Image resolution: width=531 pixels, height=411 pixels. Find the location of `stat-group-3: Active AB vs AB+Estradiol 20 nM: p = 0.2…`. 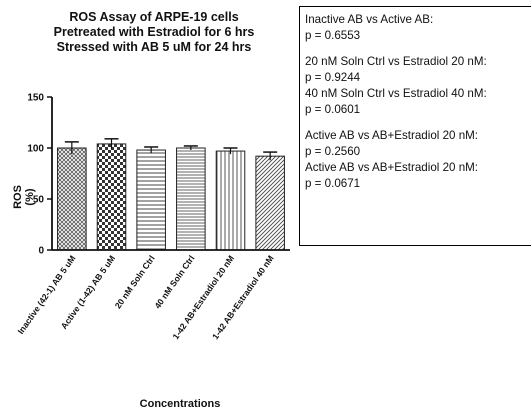

stat-group-3: Active AB vs AB+Estradiol 20 nM: p = 0.2… is located at coordinates (418, 160).